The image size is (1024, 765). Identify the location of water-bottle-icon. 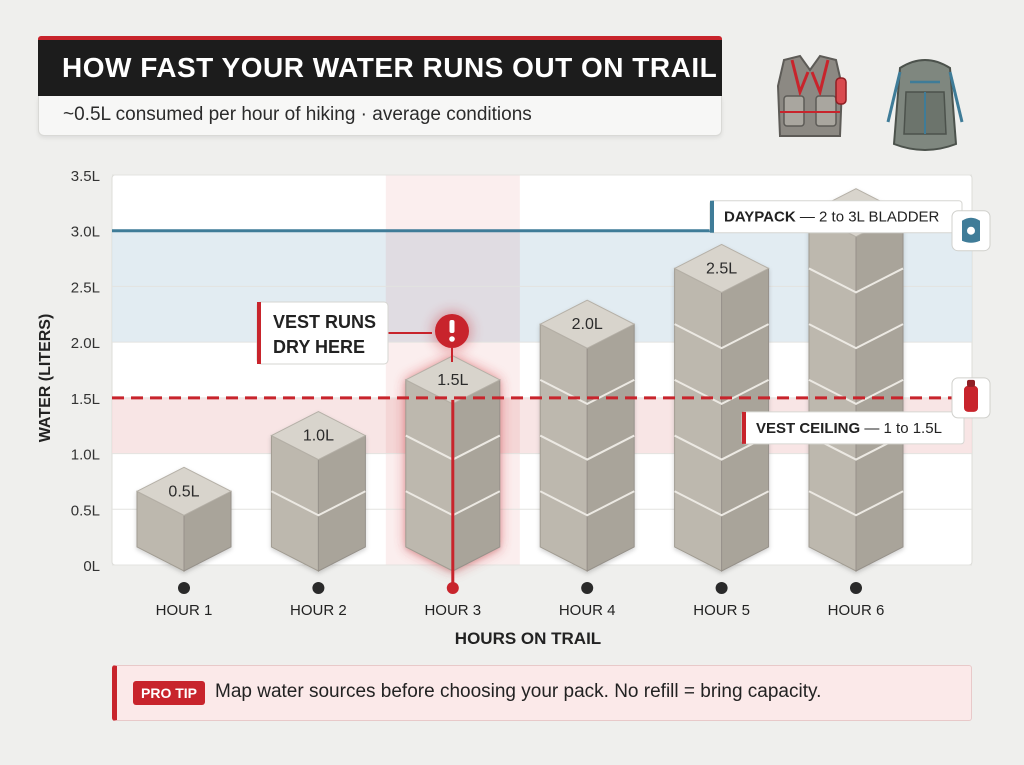
(971, 398).